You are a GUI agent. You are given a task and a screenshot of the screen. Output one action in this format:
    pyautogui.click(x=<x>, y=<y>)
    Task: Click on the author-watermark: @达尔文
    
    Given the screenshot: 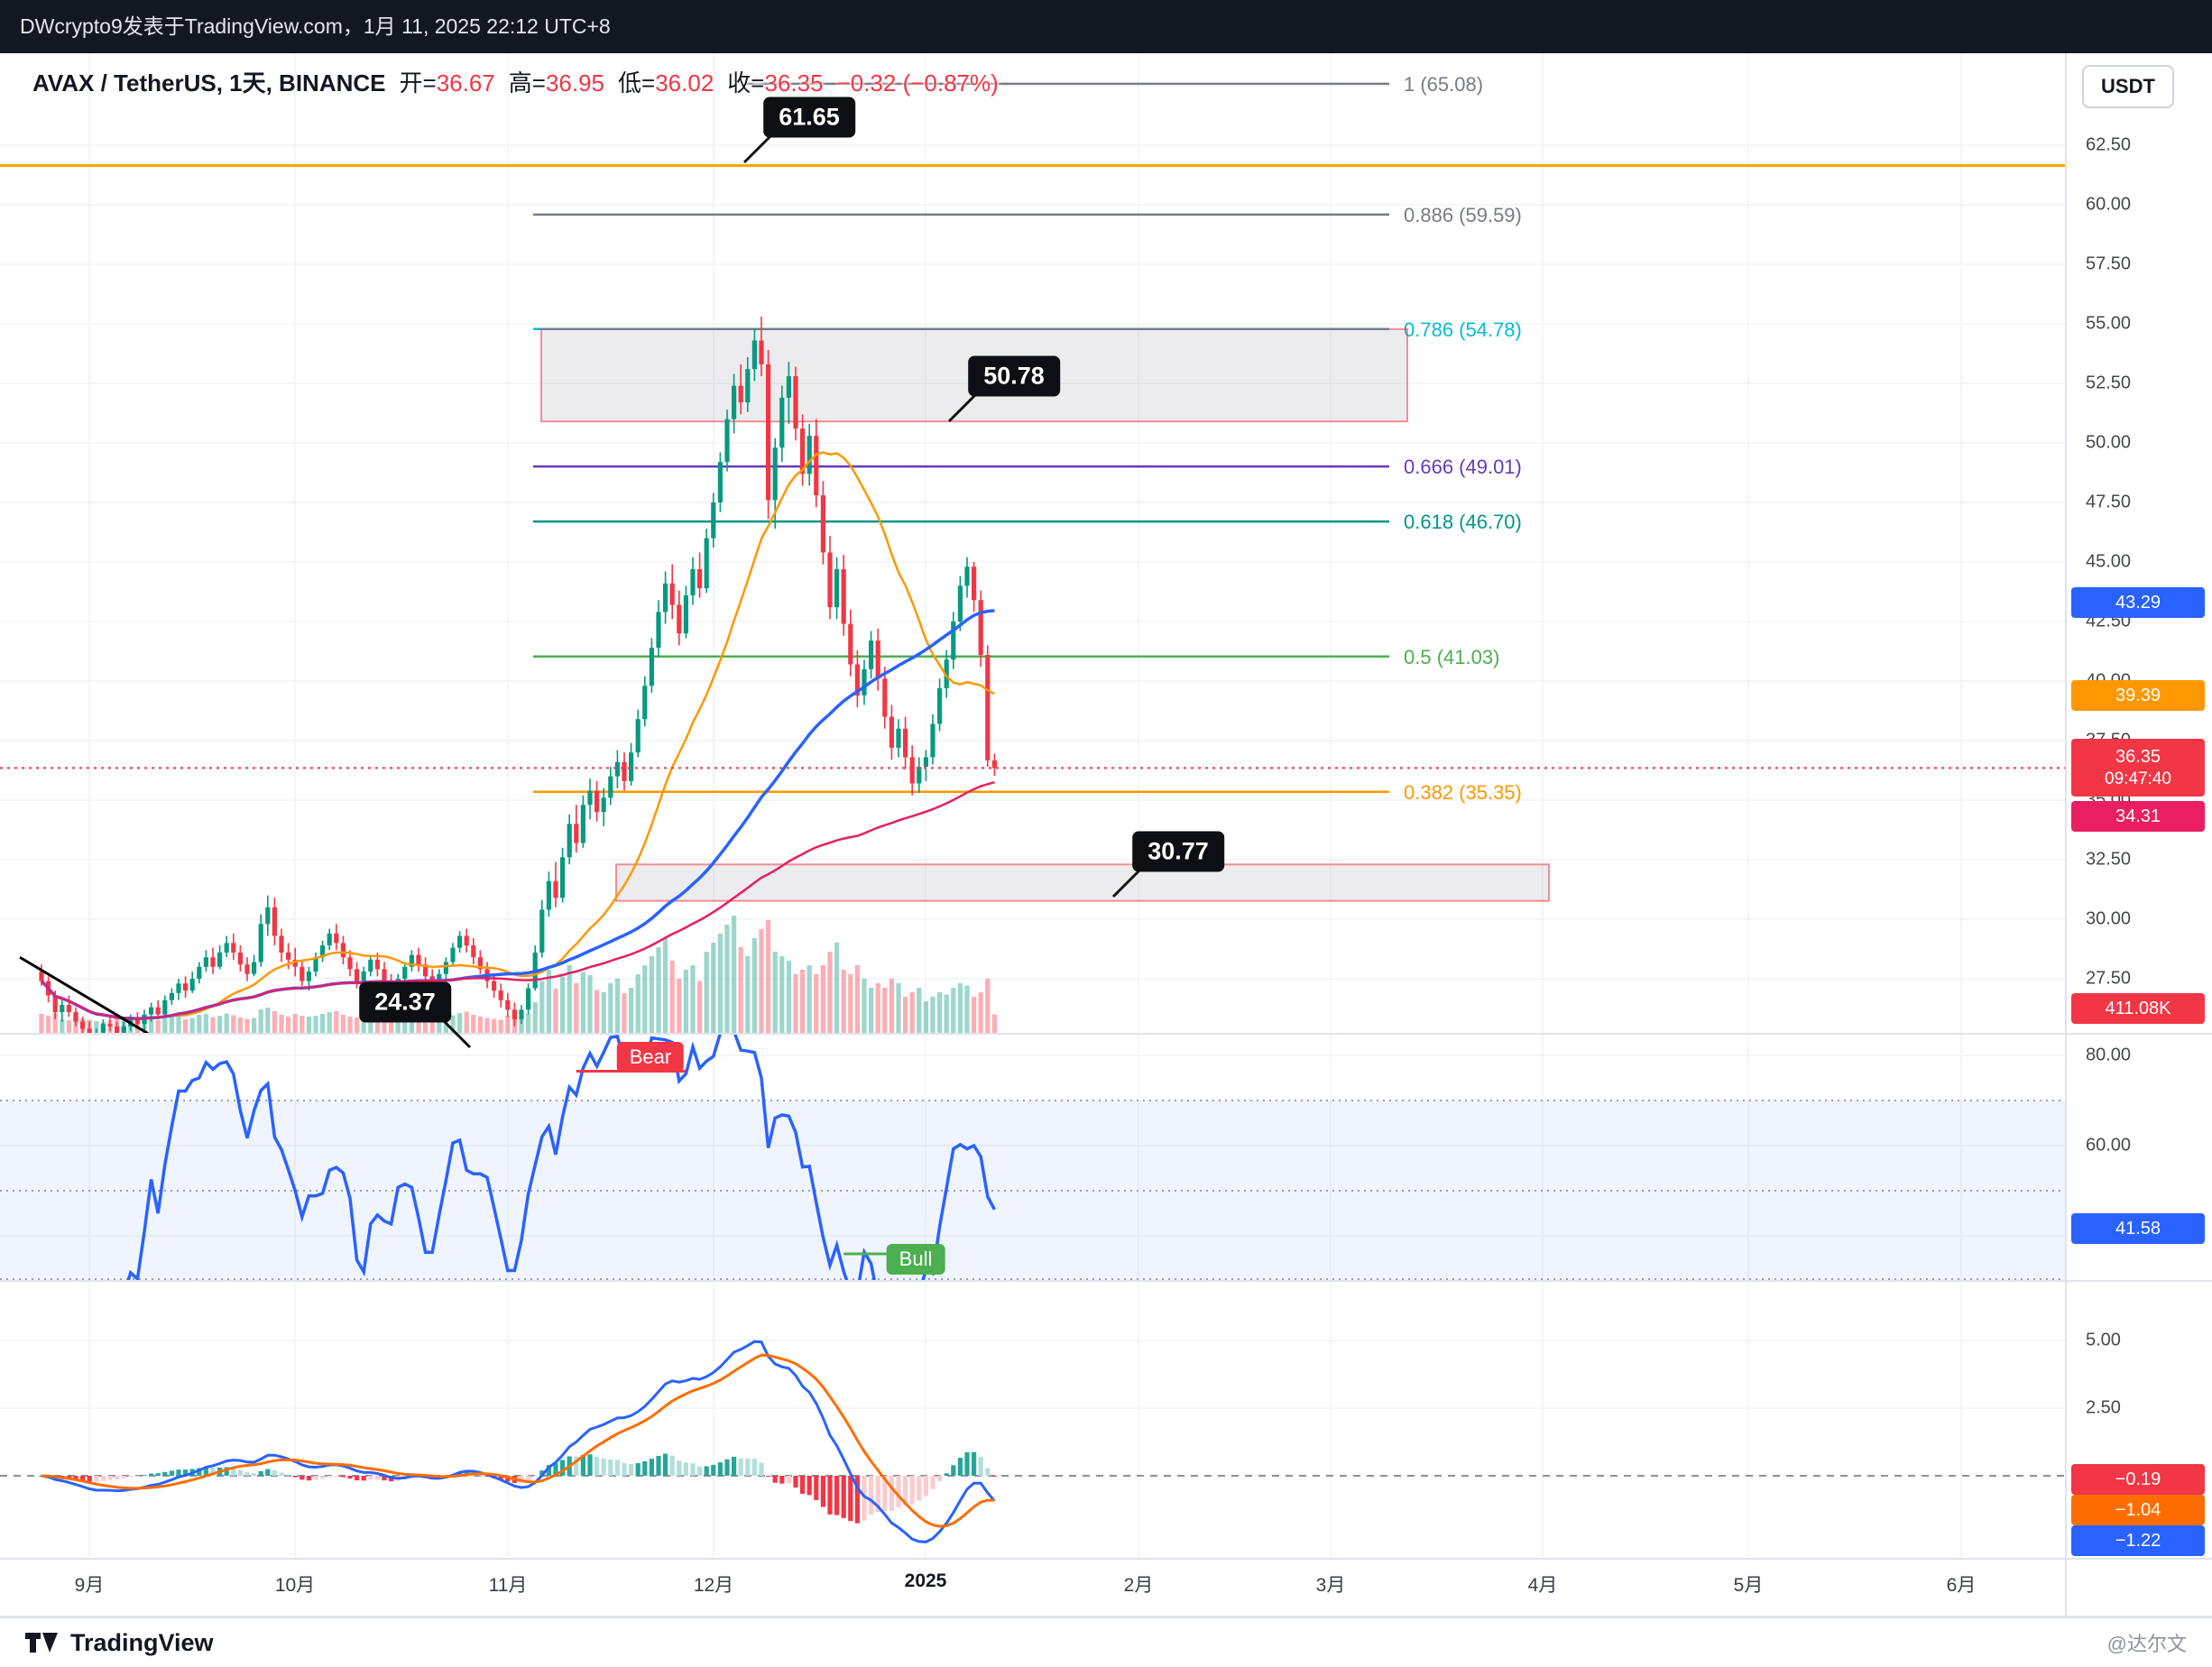 What is the action you would take?
    pyautogui.click(x=2146, y=1644)
    